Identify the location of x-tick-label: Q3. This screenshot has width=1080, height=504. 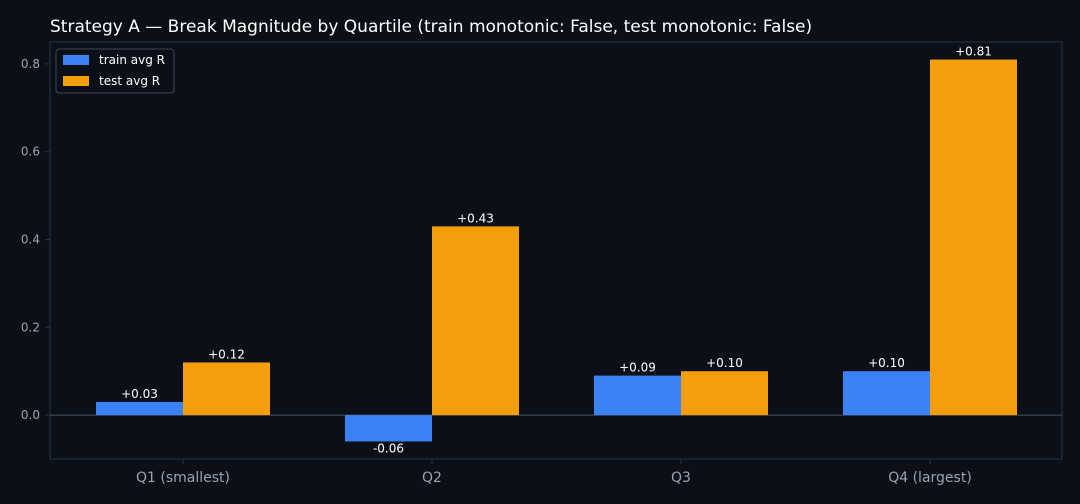
(681, 478).